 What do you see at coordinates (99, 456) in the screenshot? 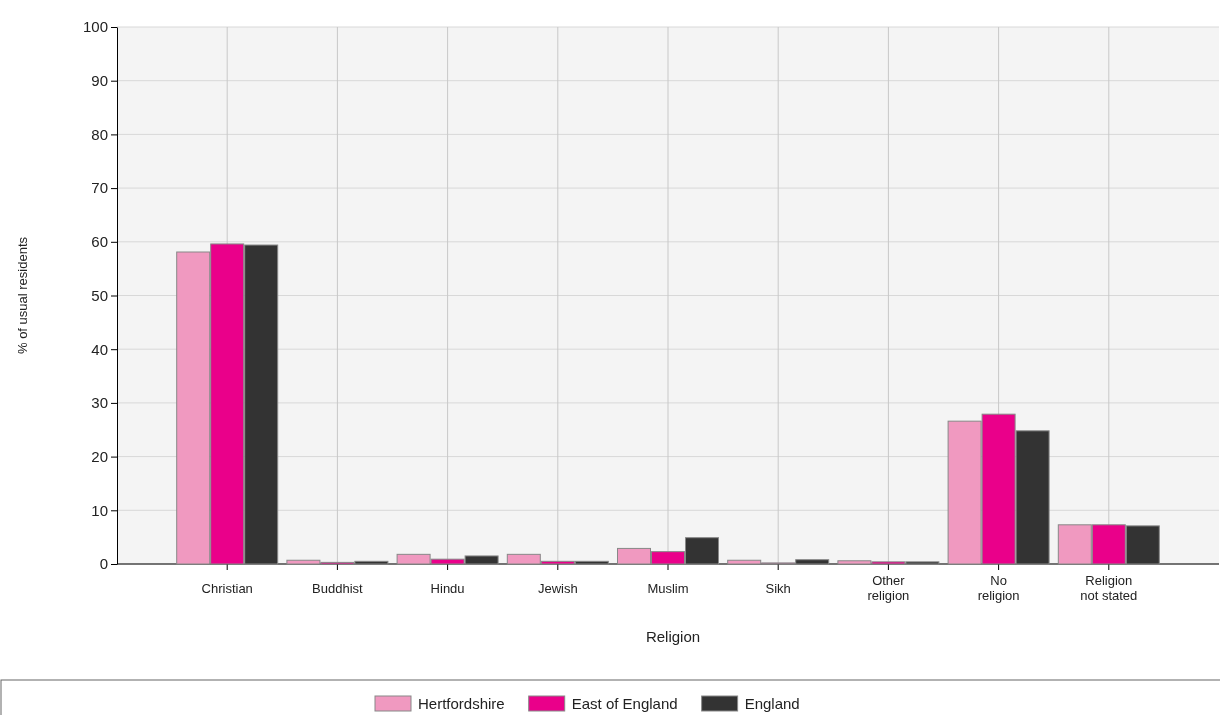
I see `y-tick-label: 20` at bounding box center [99, 456].